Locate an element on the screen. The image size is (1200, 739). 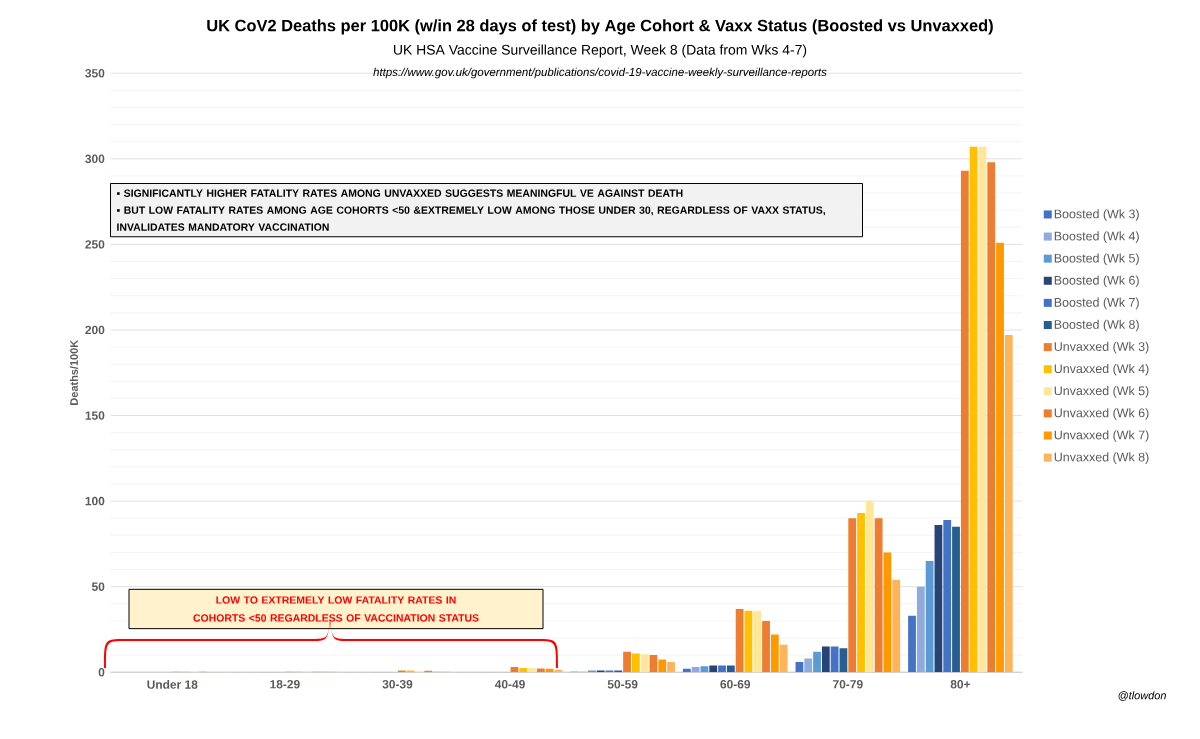
legend-label: Unvaxxed (Wk 3) is located at coordinates (1101, 347).